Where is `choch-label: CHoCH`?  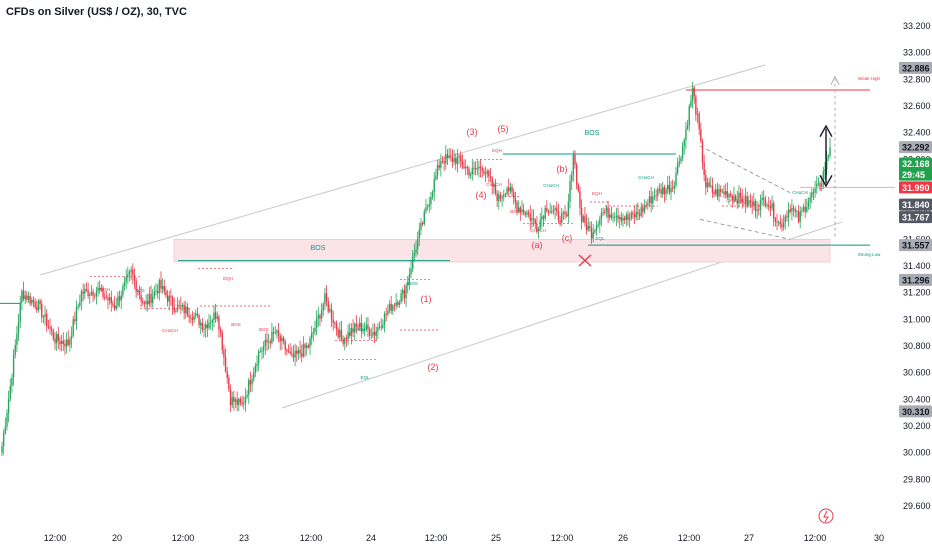 choch-label: CHoCH is located at coordinates (538, 230).